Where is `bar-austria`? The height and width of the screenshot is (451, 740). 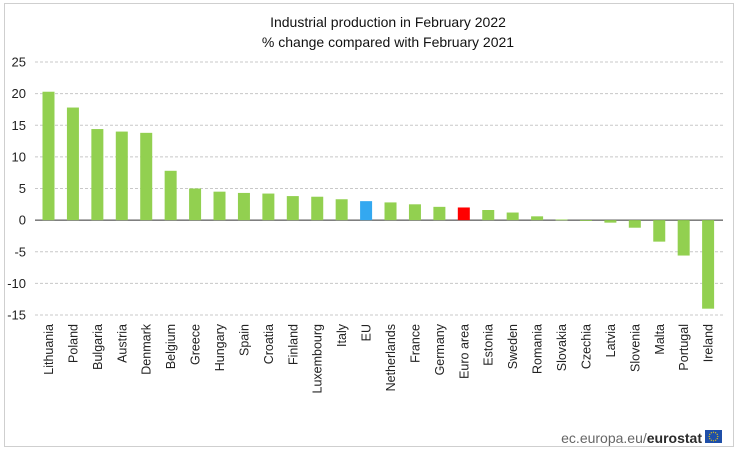
bar-austria is located at coordinates (121, 176).